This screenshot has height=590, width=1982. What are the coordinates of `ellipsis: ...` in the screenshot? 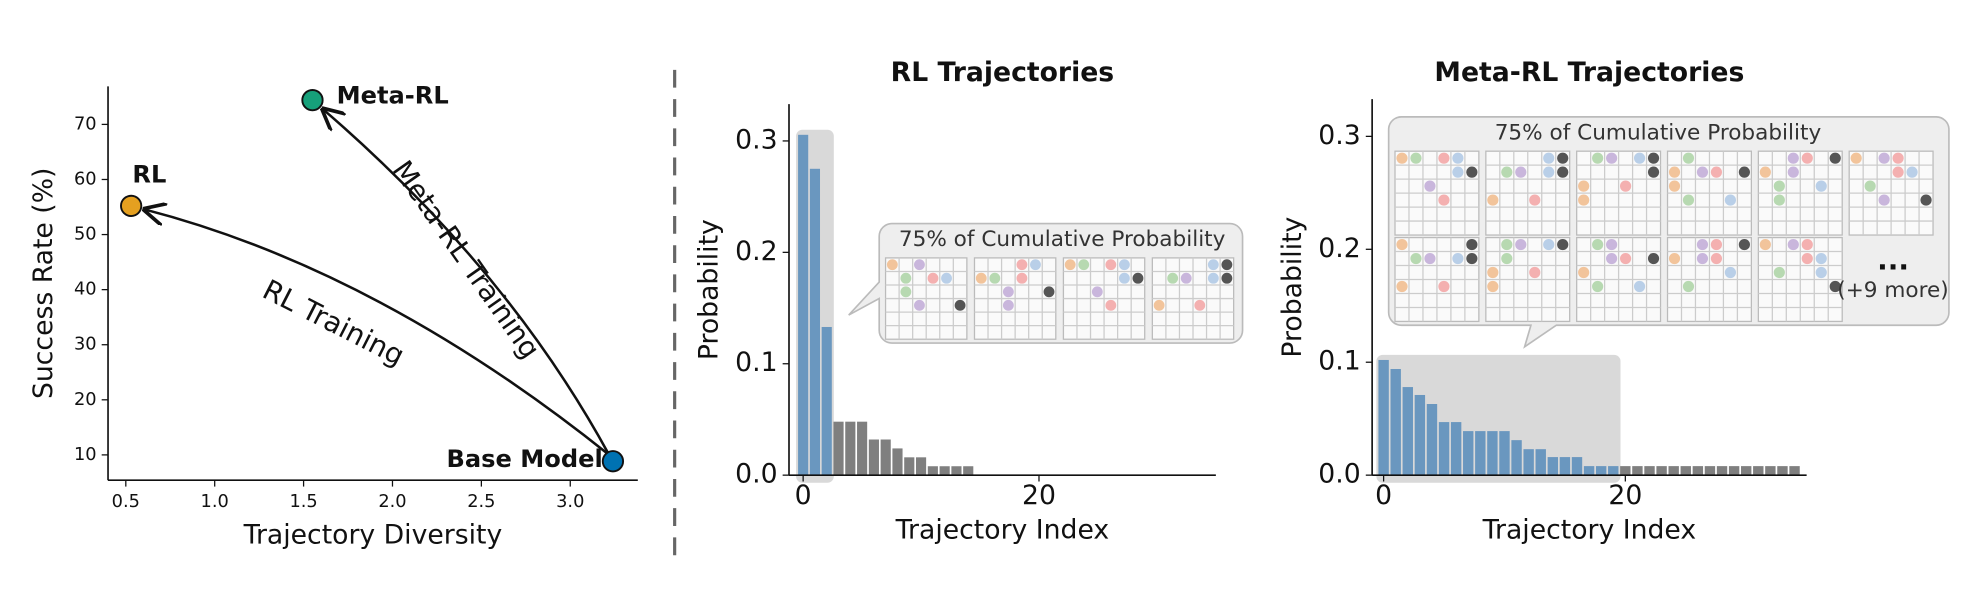 It's located at (1893, 260).